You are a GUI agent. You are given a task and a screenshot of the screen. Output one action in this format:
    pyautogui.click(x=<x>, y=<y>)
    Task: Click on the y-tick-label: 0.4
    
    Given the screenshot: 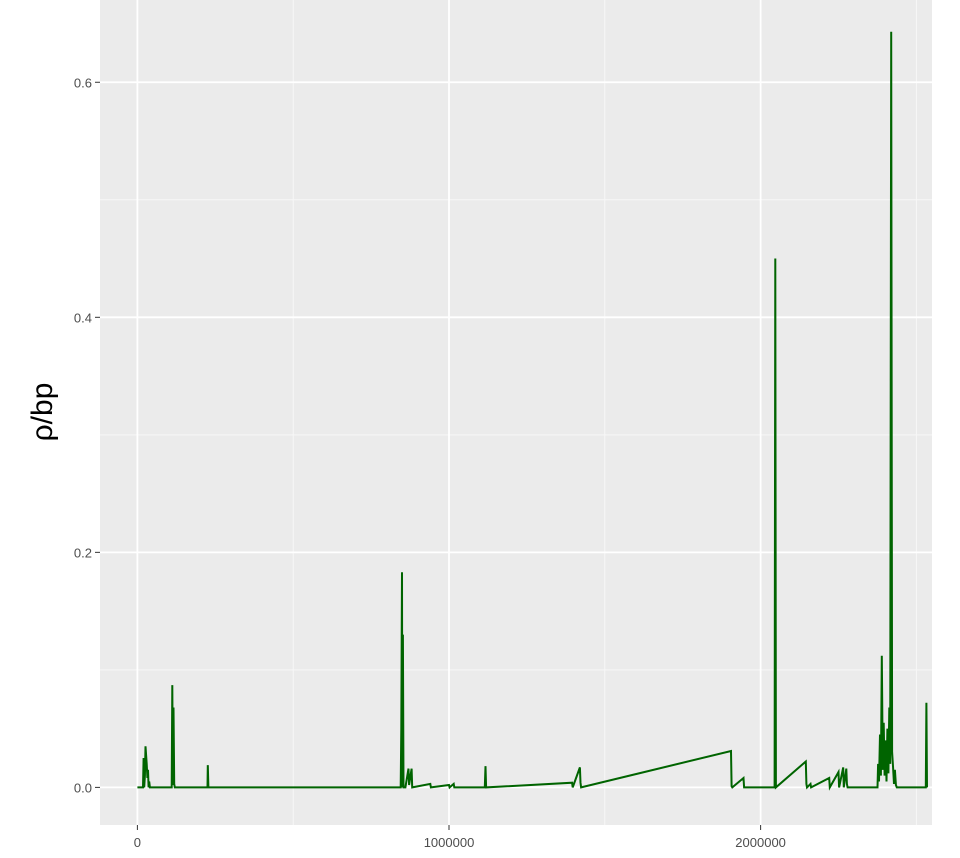 What is the action you would take?
    pyautogui.click(x=83, y=317)
    